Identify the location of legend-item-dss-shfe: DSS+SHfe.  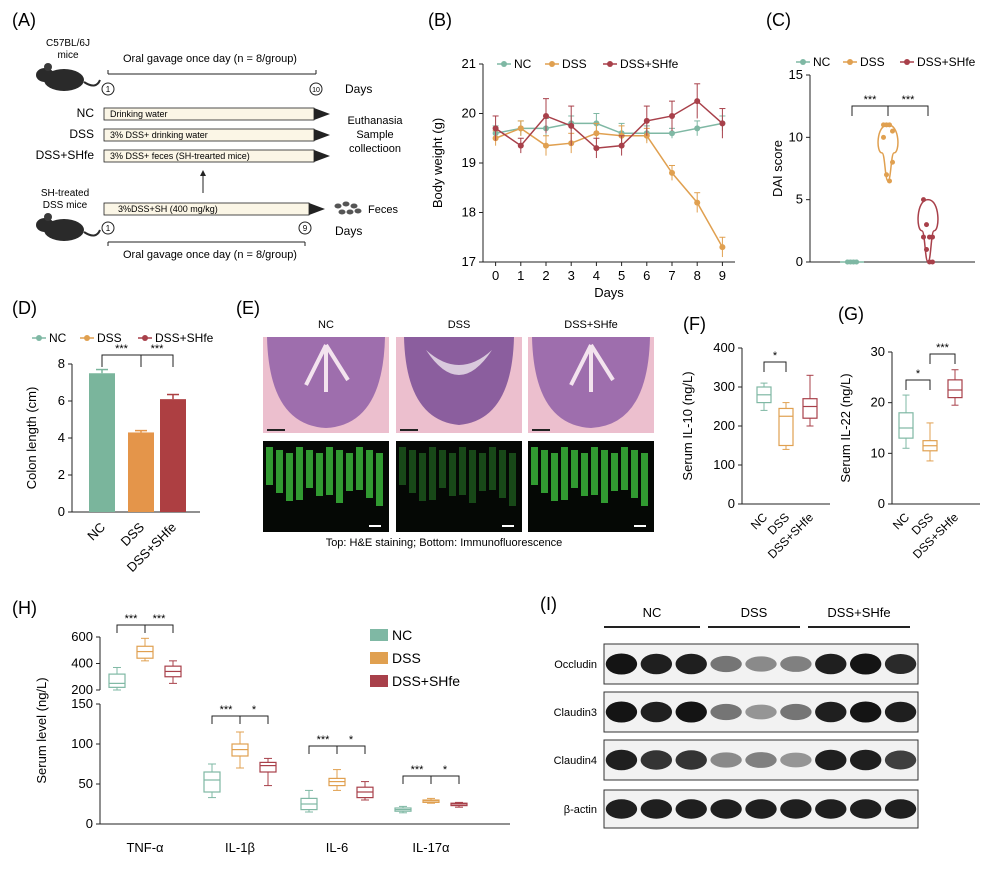
(176, 338).